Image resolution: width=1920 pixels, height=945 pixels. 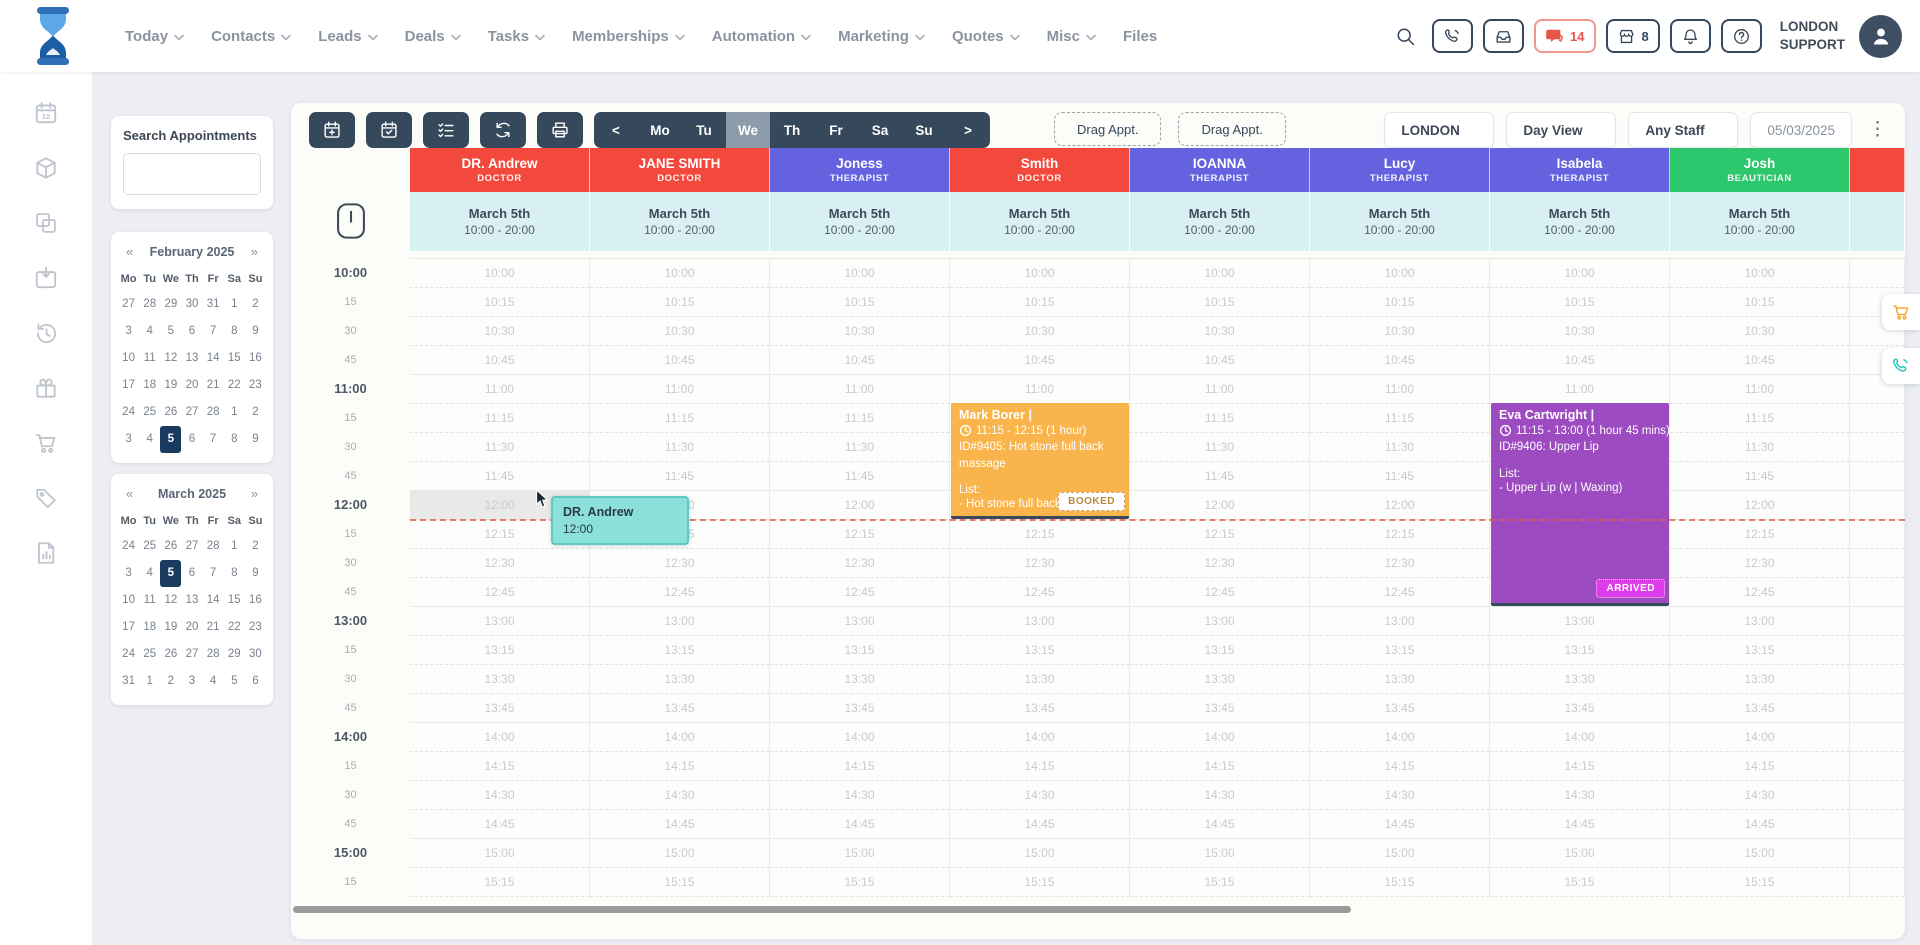 I want to click on calendar-day: 14, so click(x=213, y=358).